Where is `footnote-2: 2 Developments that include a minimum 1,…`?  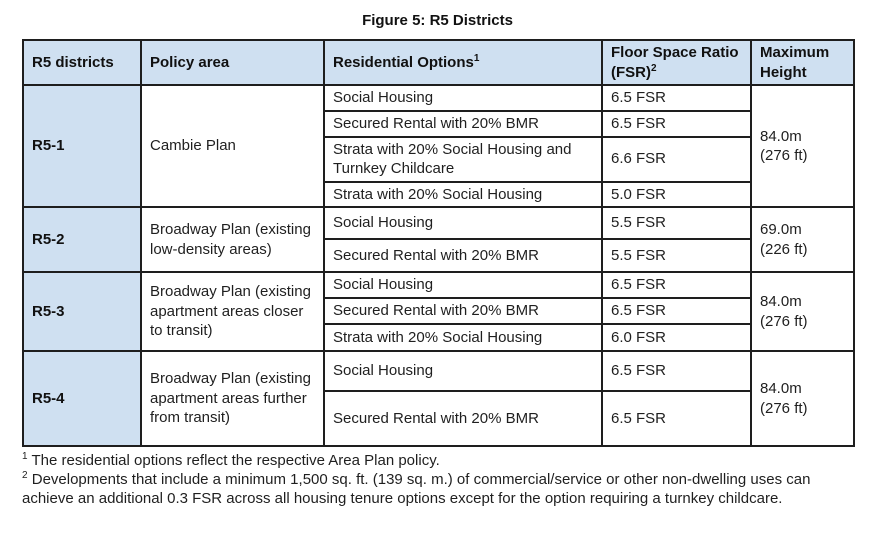
footnote-2: 2 Developments that include a minimum 1,… is located at coordinates (438, 489).